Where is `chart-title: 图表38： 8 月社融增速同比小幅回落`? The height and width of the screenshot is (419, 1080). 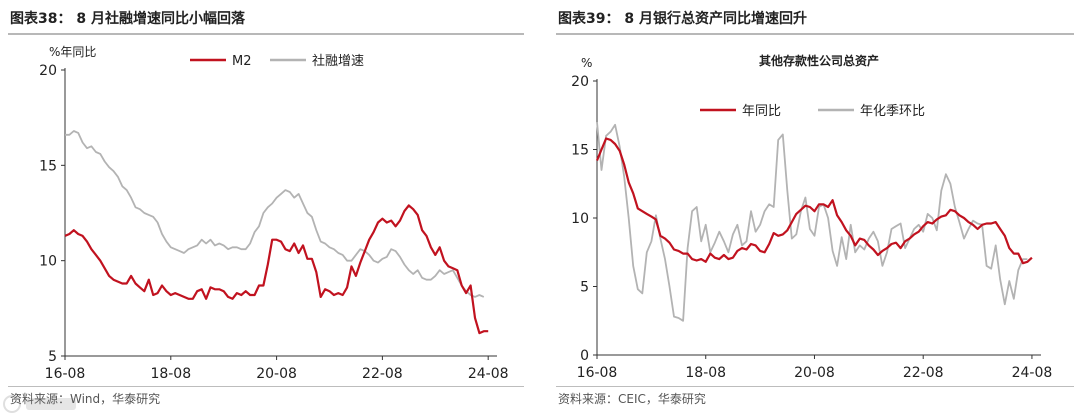 chart-title: 图表38： 8 月社融增速同比小幅回落 is located at coordinates (127, 19).